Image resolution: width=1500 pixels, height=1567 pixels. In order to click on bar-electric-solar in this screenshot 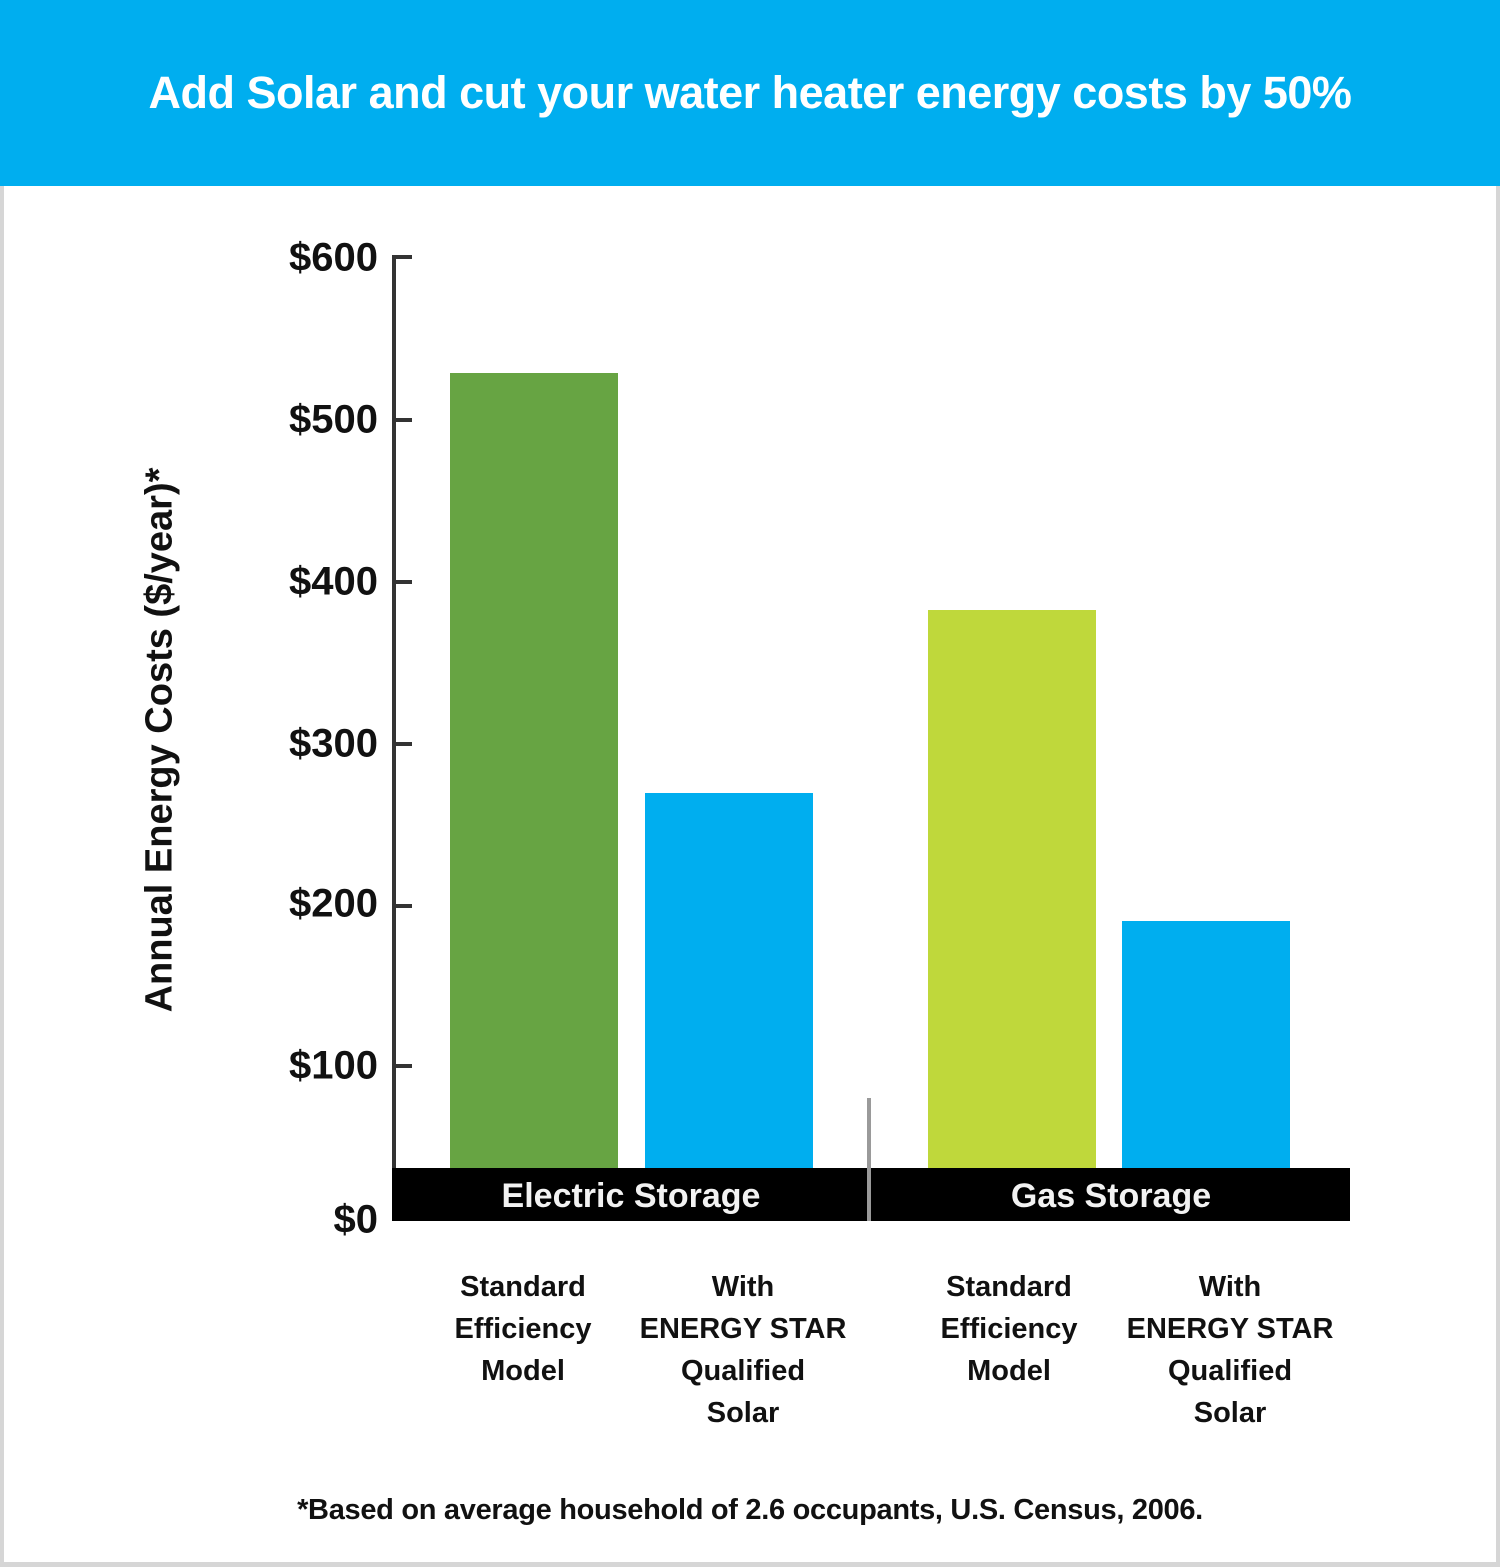, I will do `click(729, 980)`.